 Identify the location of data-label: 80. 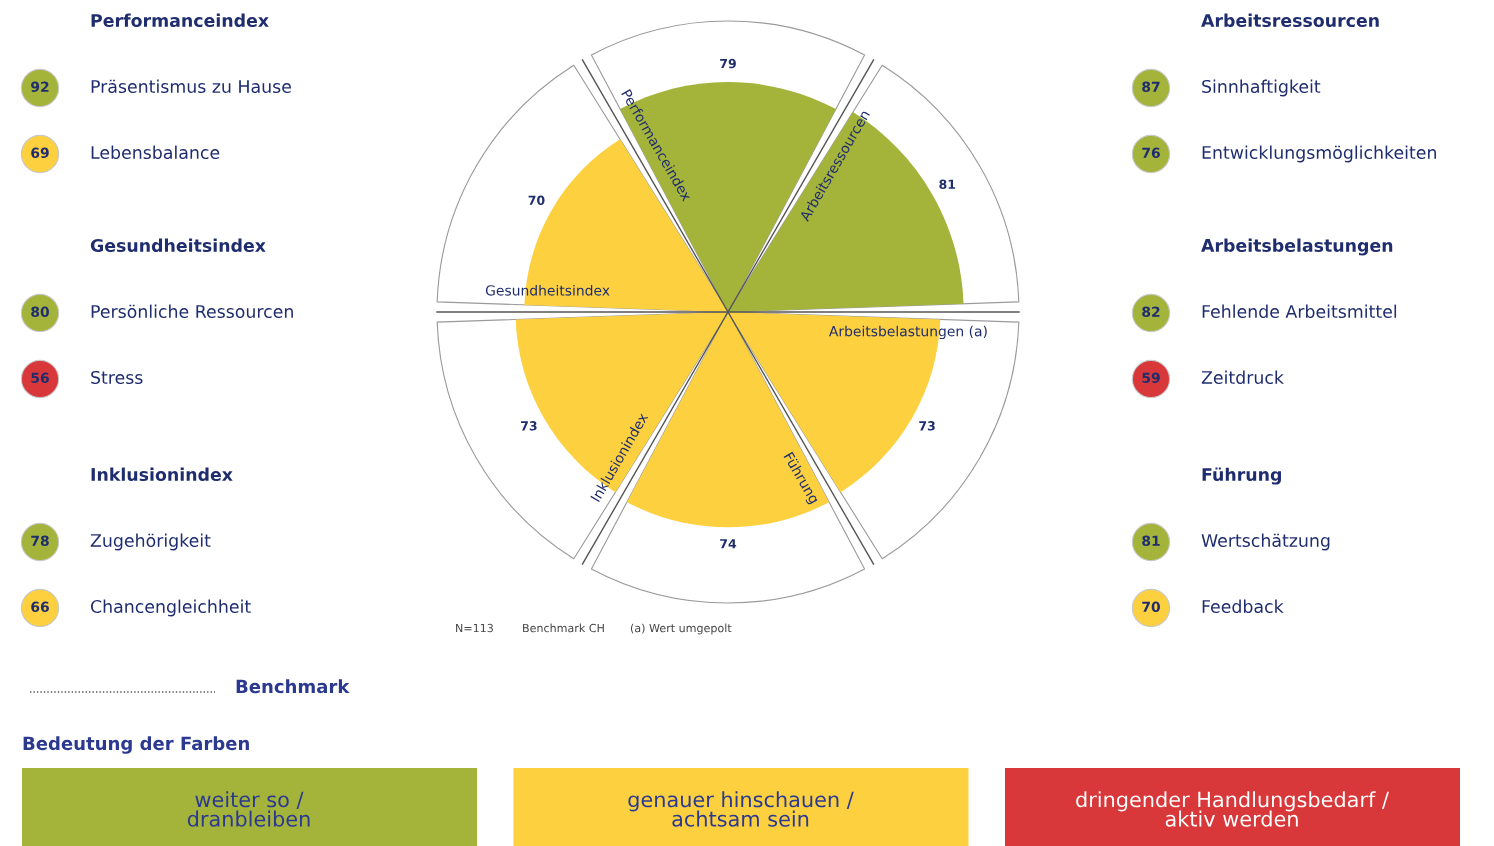
(40, 312).